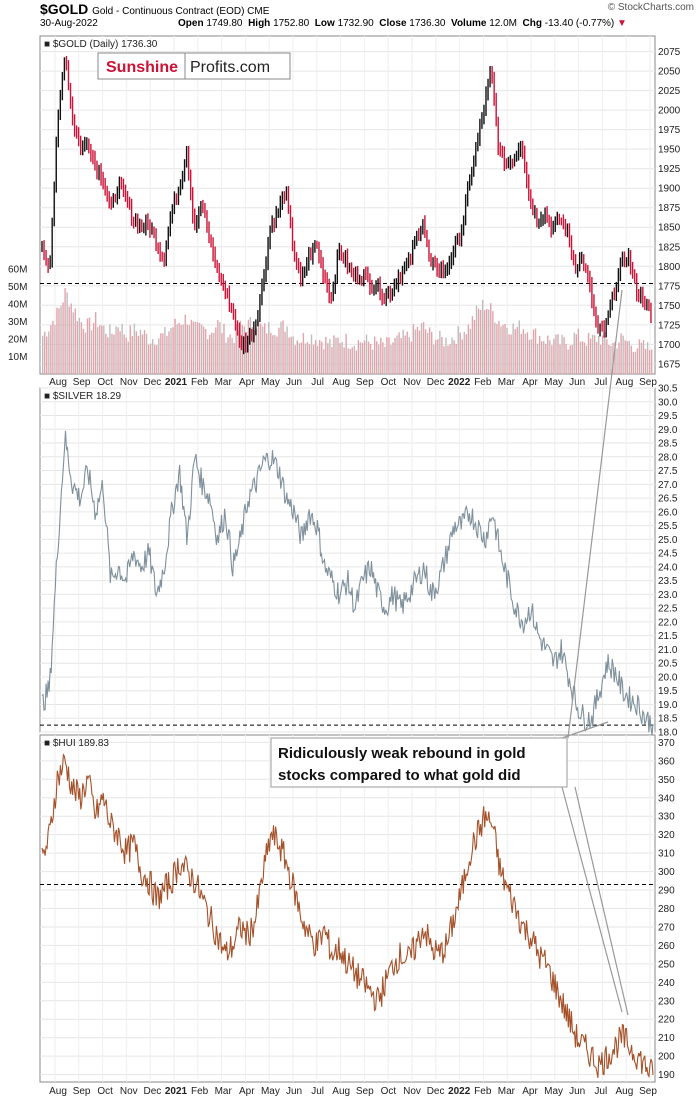 The image size is (700, 1100). I want to click on silver-y-tick-label: 30.5, so click(668, 389).